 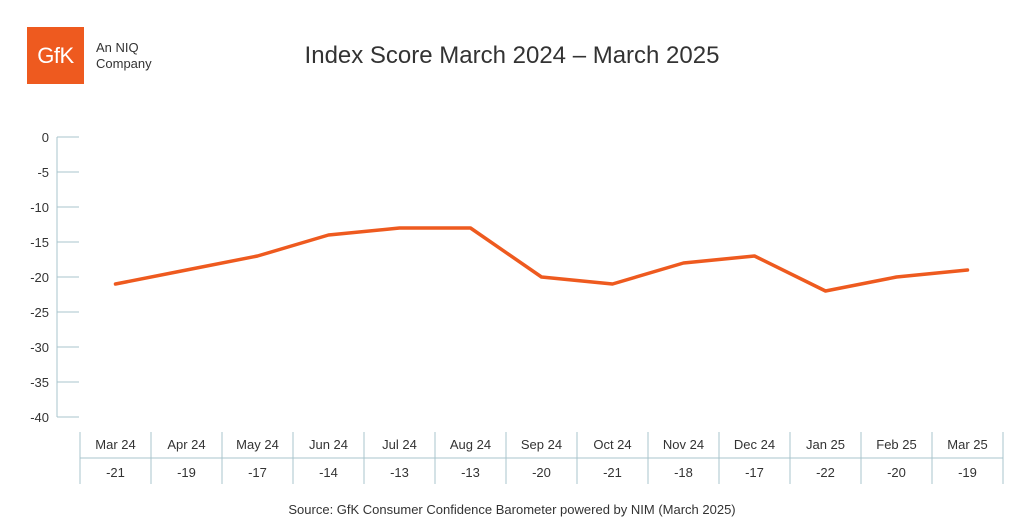 I want to click on tagline-line-2: Company, so click(x=124, y=63).